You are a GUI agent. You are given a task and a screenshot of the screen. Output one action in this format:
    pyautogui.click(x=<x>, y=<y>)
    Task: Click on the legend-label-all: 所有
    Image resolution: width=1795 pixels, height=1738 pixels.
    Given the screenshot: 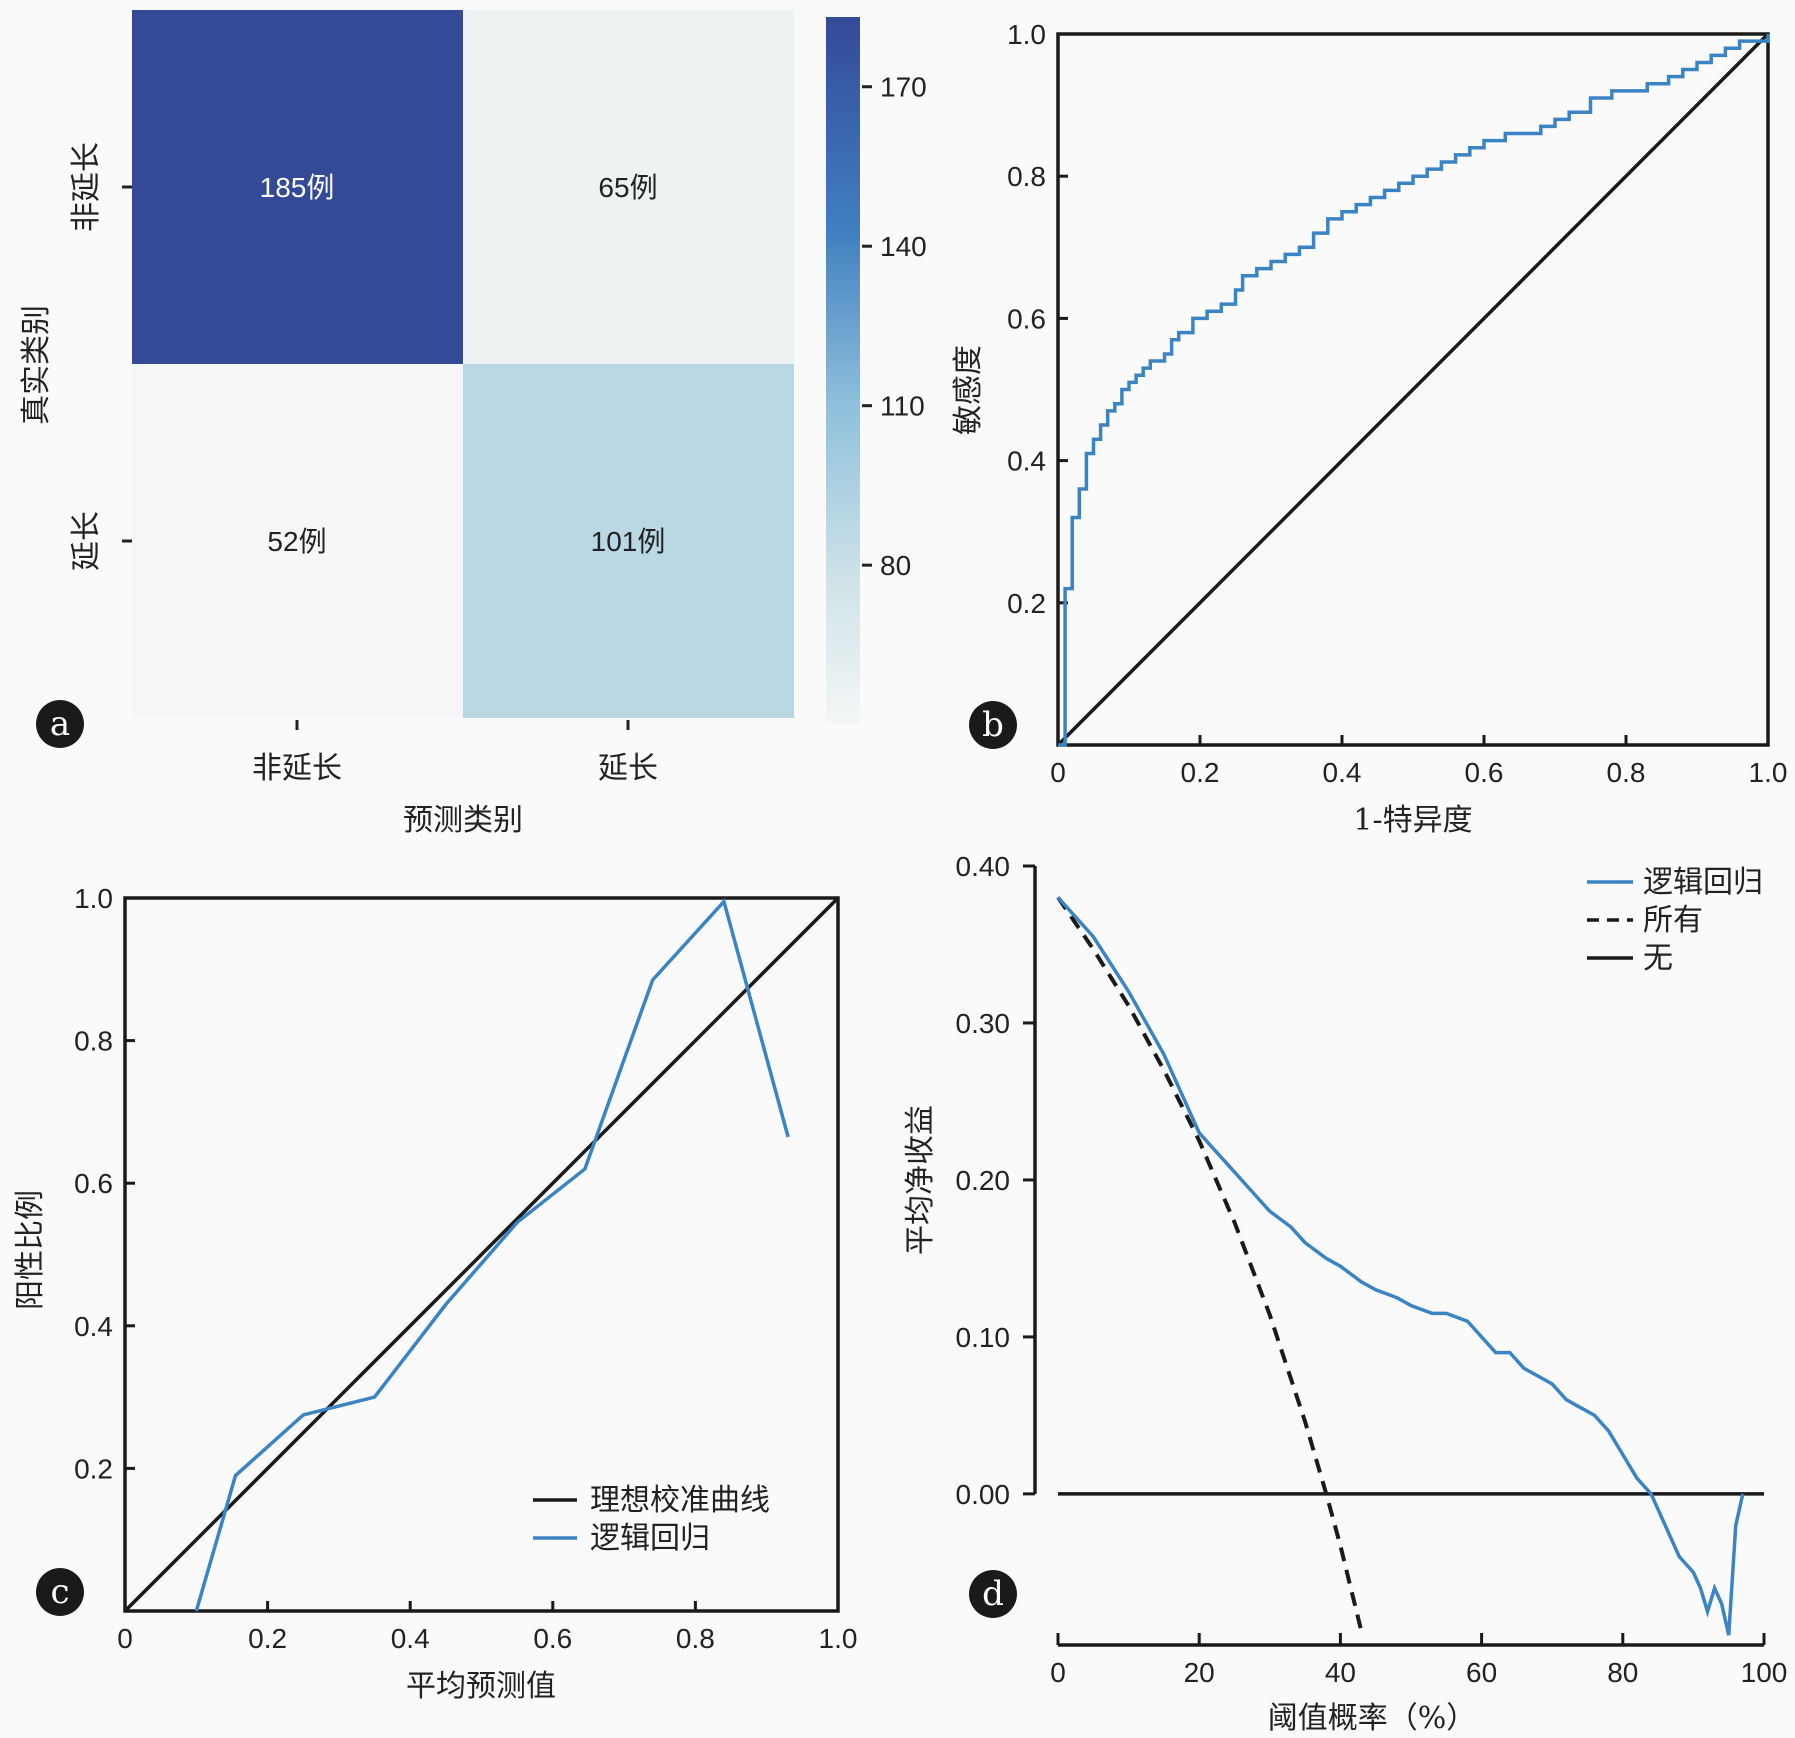 What is the action you would take?
    pyautogui.click(x=1673, y=920)
    